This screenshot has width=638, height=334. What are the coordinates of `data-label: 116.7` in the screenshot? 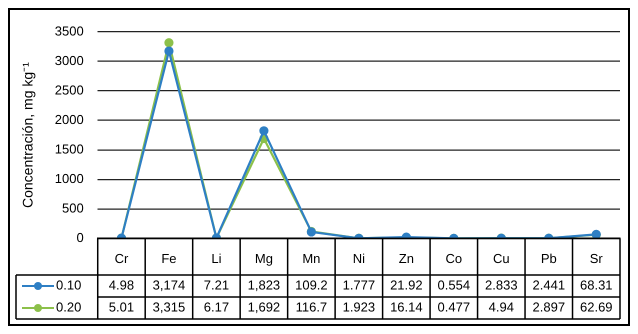 It's located at (312, 307).